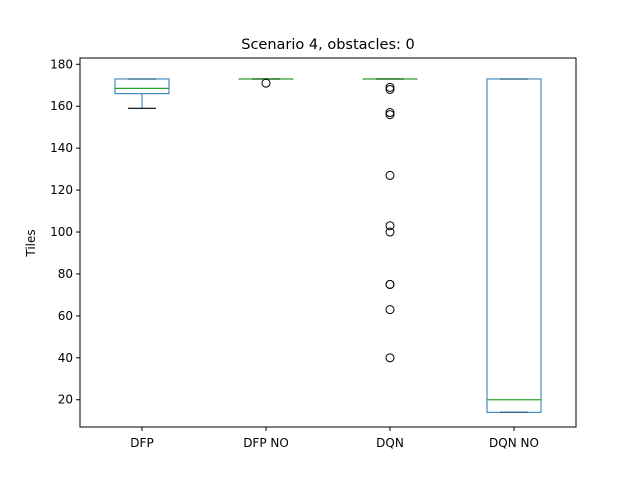 The image size is (640, 480). Describe the element at coordinates (514, 443) in the screenshot. I see `x-tick-label: DQN NO` at that location.